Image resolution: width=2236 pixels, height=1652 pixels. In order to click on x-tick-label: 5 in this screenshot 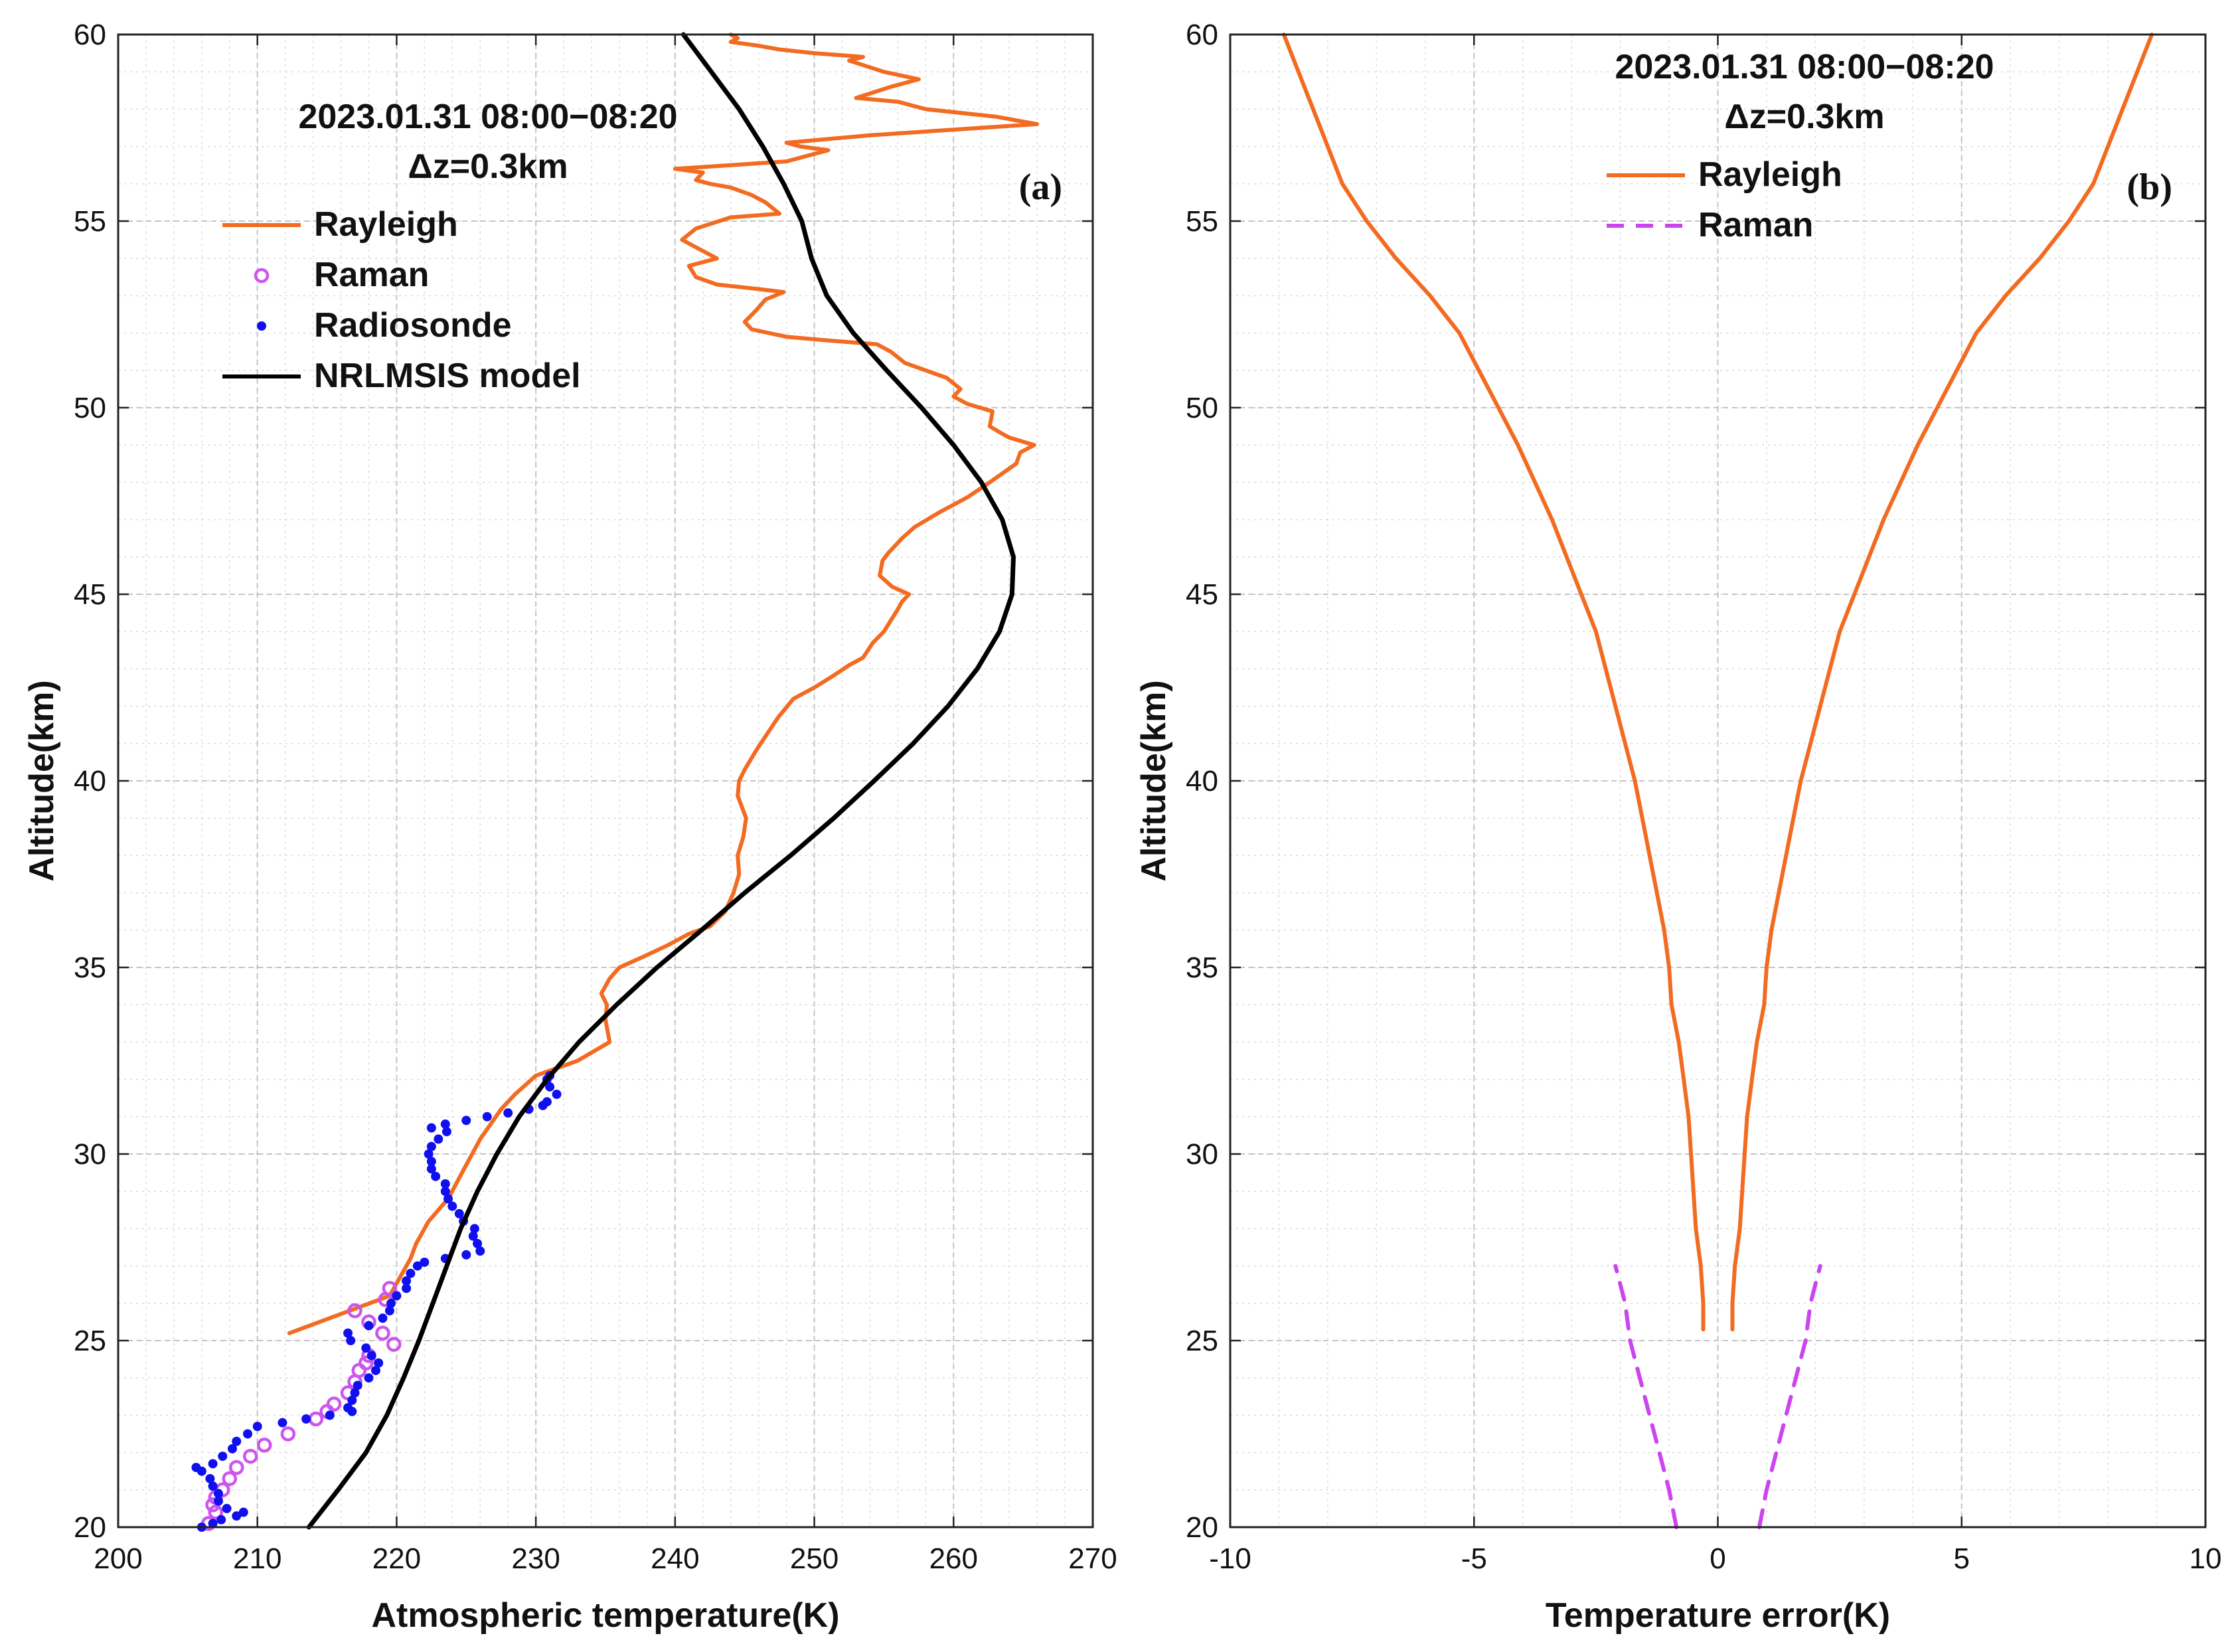, I will do `click(1962, 1559)`.